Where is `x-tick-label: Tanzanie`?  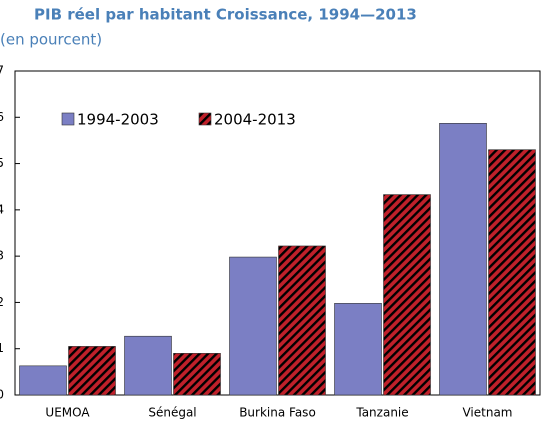
x-tick-label: Tanzanie is located at coordinates (381, 413).